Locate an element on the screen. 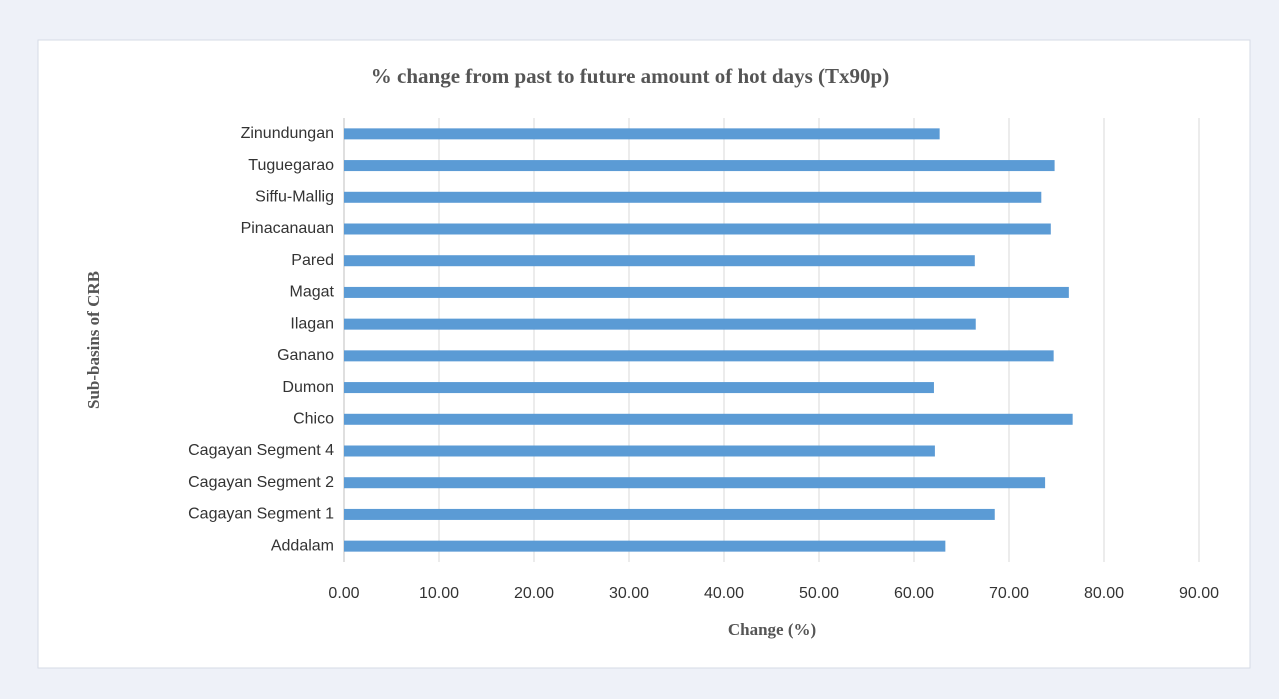  x-tick-label: 0.00 is located at coordinates (343, 593).